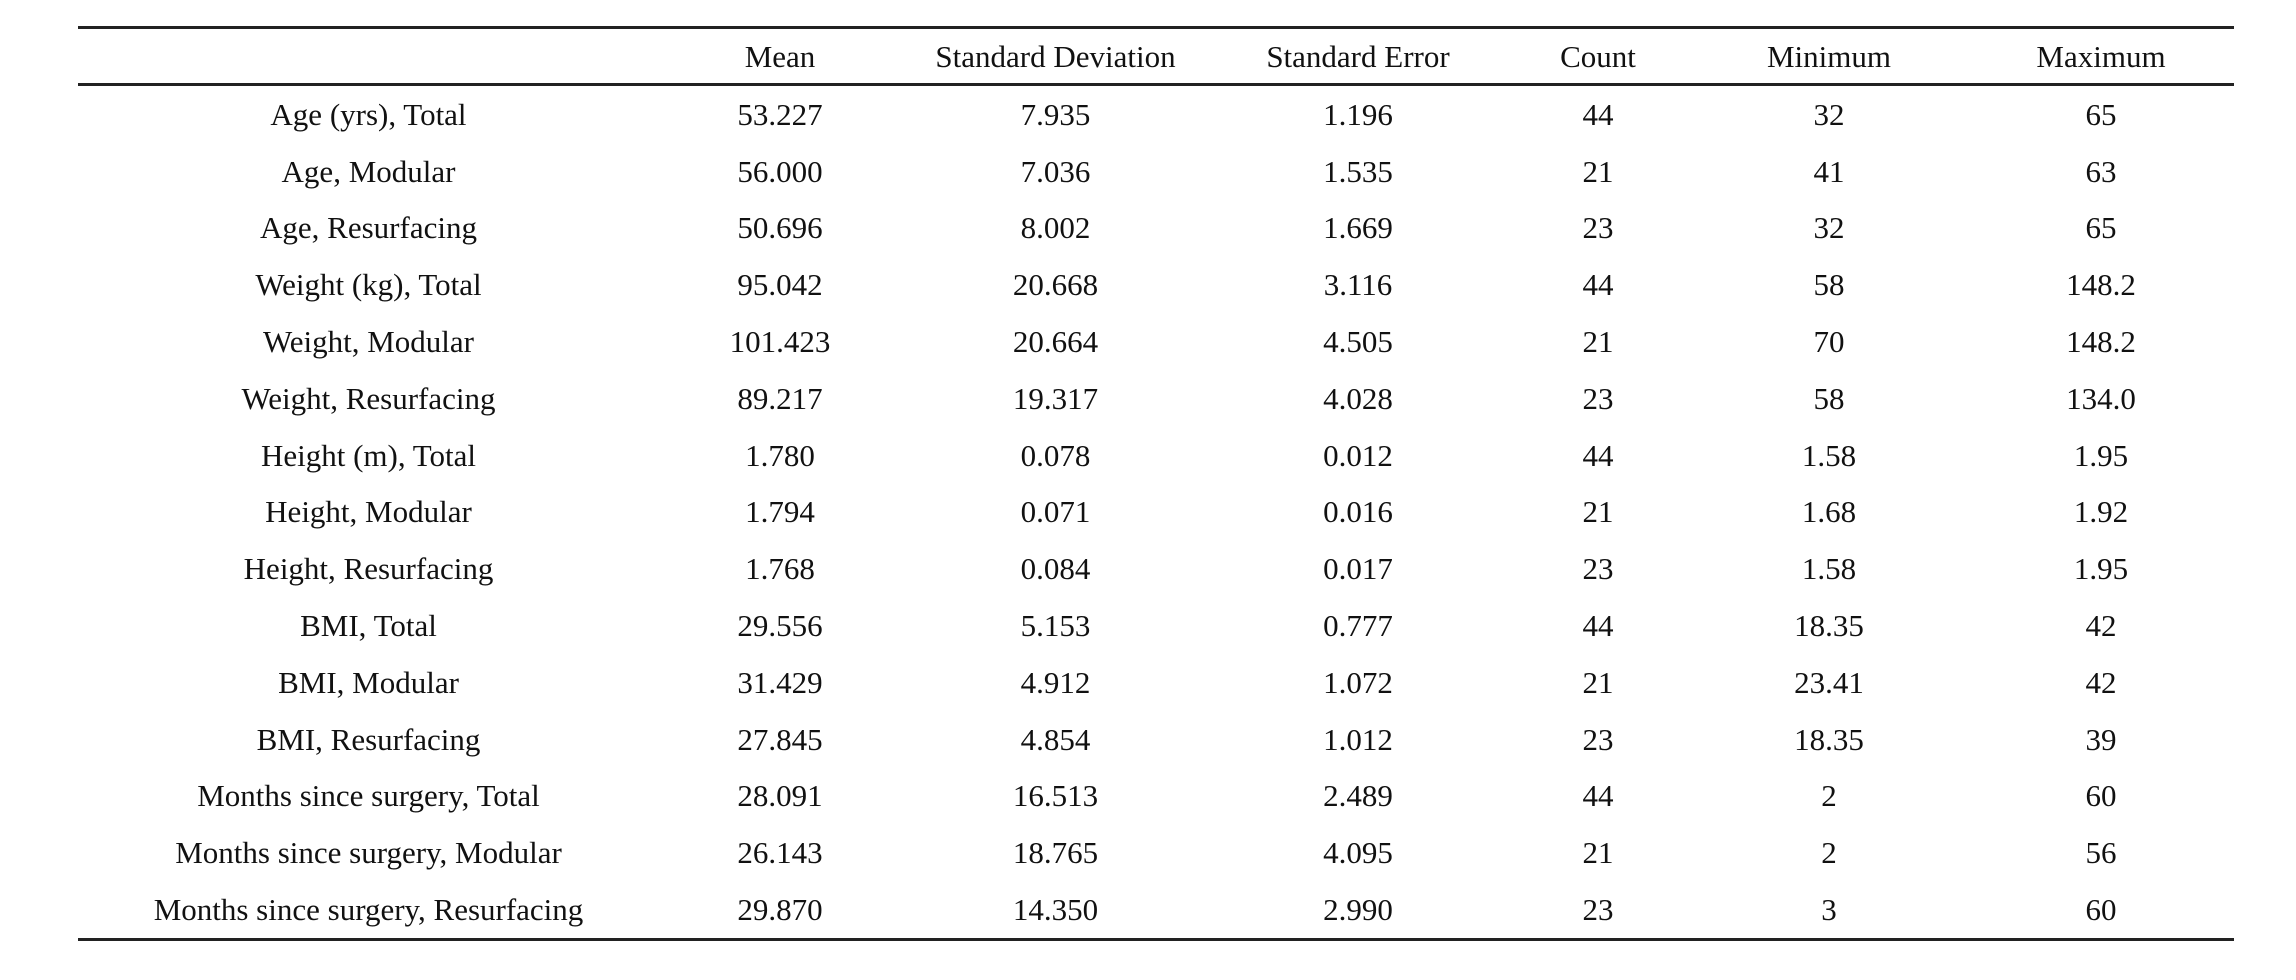 The image size is (2296, 980). What do you see at coordinates (1598, 56) in the screenshot?
I see `header-cell-count: Count` at bounding box center [1598, 56].